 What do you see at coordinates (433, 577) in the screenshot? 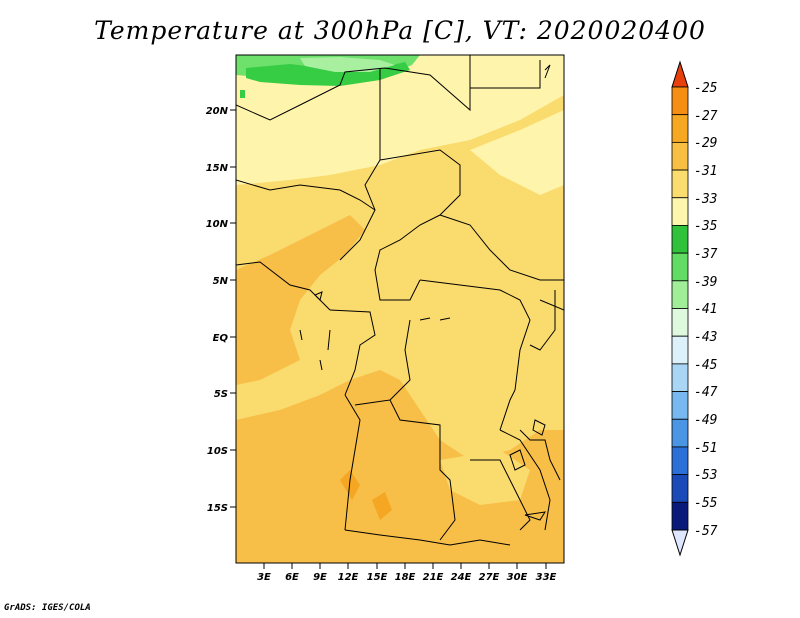
I see `lon-label: 21E` at bounding box center [433, 577].